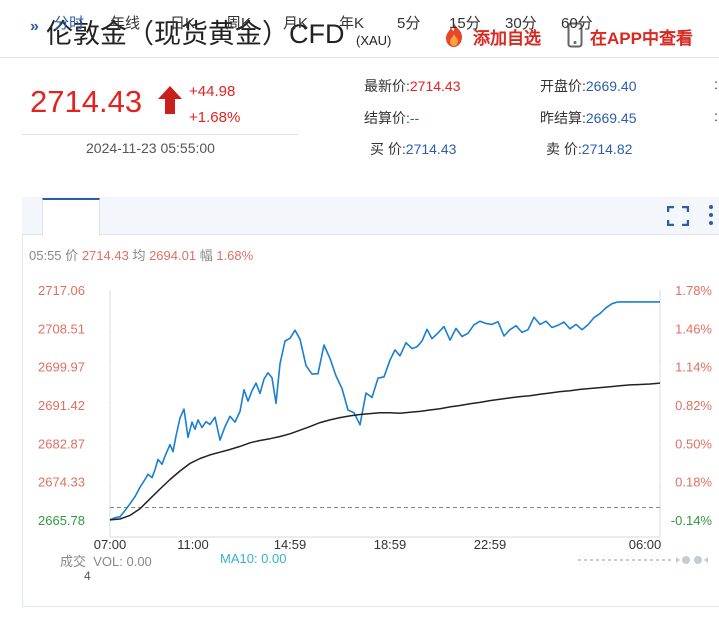 Image resolution: width=719 pixels, height=619 pixels. What do you see at coordinates (86, 101) in the screenshot?
I see `last-price: 2714.43` at bounding box center [86, 101].